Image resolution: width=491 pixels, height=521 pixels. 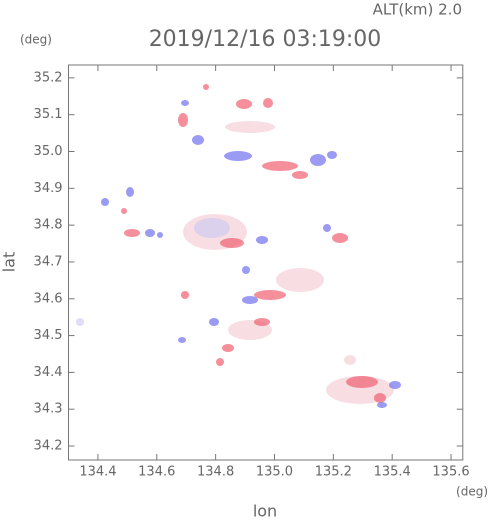 What do you see at coordinates (265, 39) in the screenshot?
I see `chart-title: 2019/12/16 03:19:00` at bounding box center [265, 39].